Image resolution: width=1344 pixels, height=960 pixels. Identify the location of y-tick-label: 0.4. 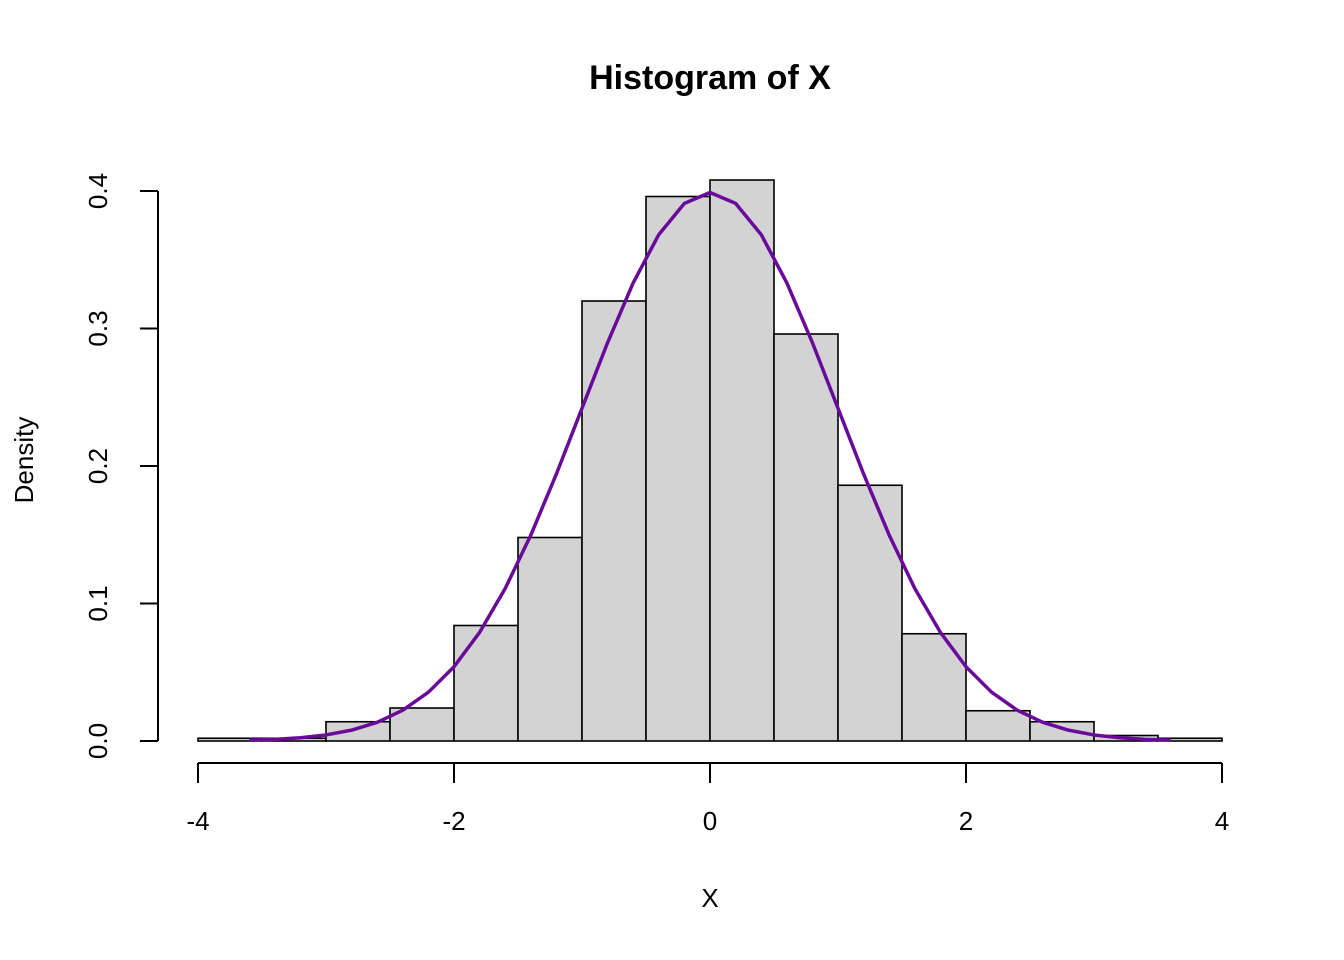
(98, 191).